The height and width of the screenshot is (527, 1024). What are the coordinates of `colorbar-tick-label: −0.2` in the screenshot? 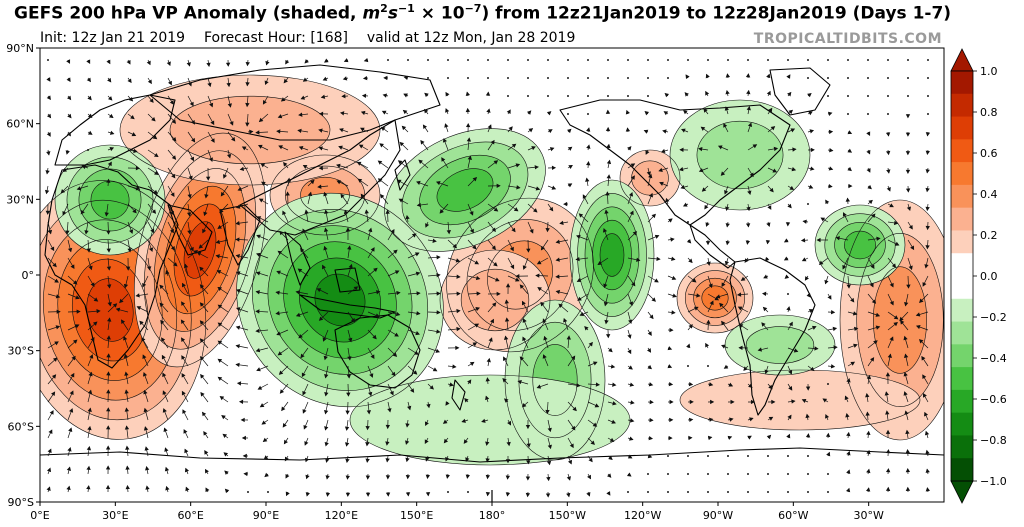 It's located at (993, 317).